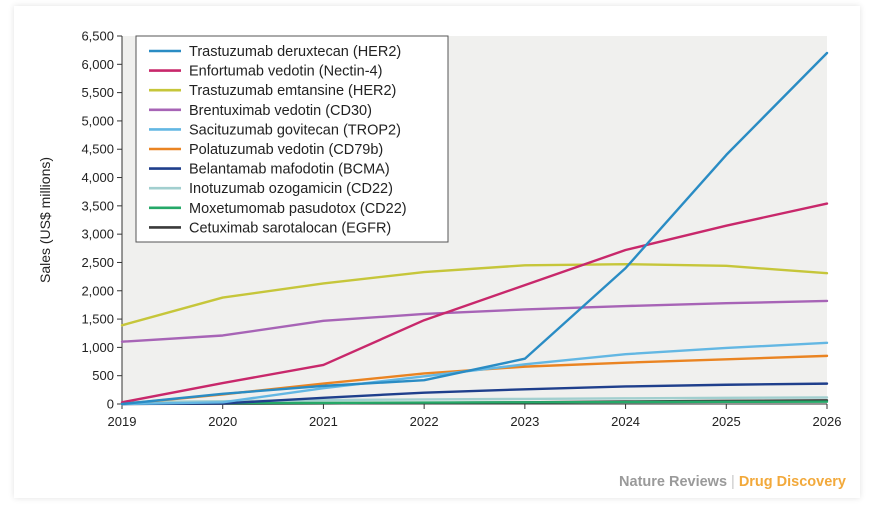  Describe the element at coordinates (97, 92) in the screenshot. I see `y-tick-label: 5,500` at that location.